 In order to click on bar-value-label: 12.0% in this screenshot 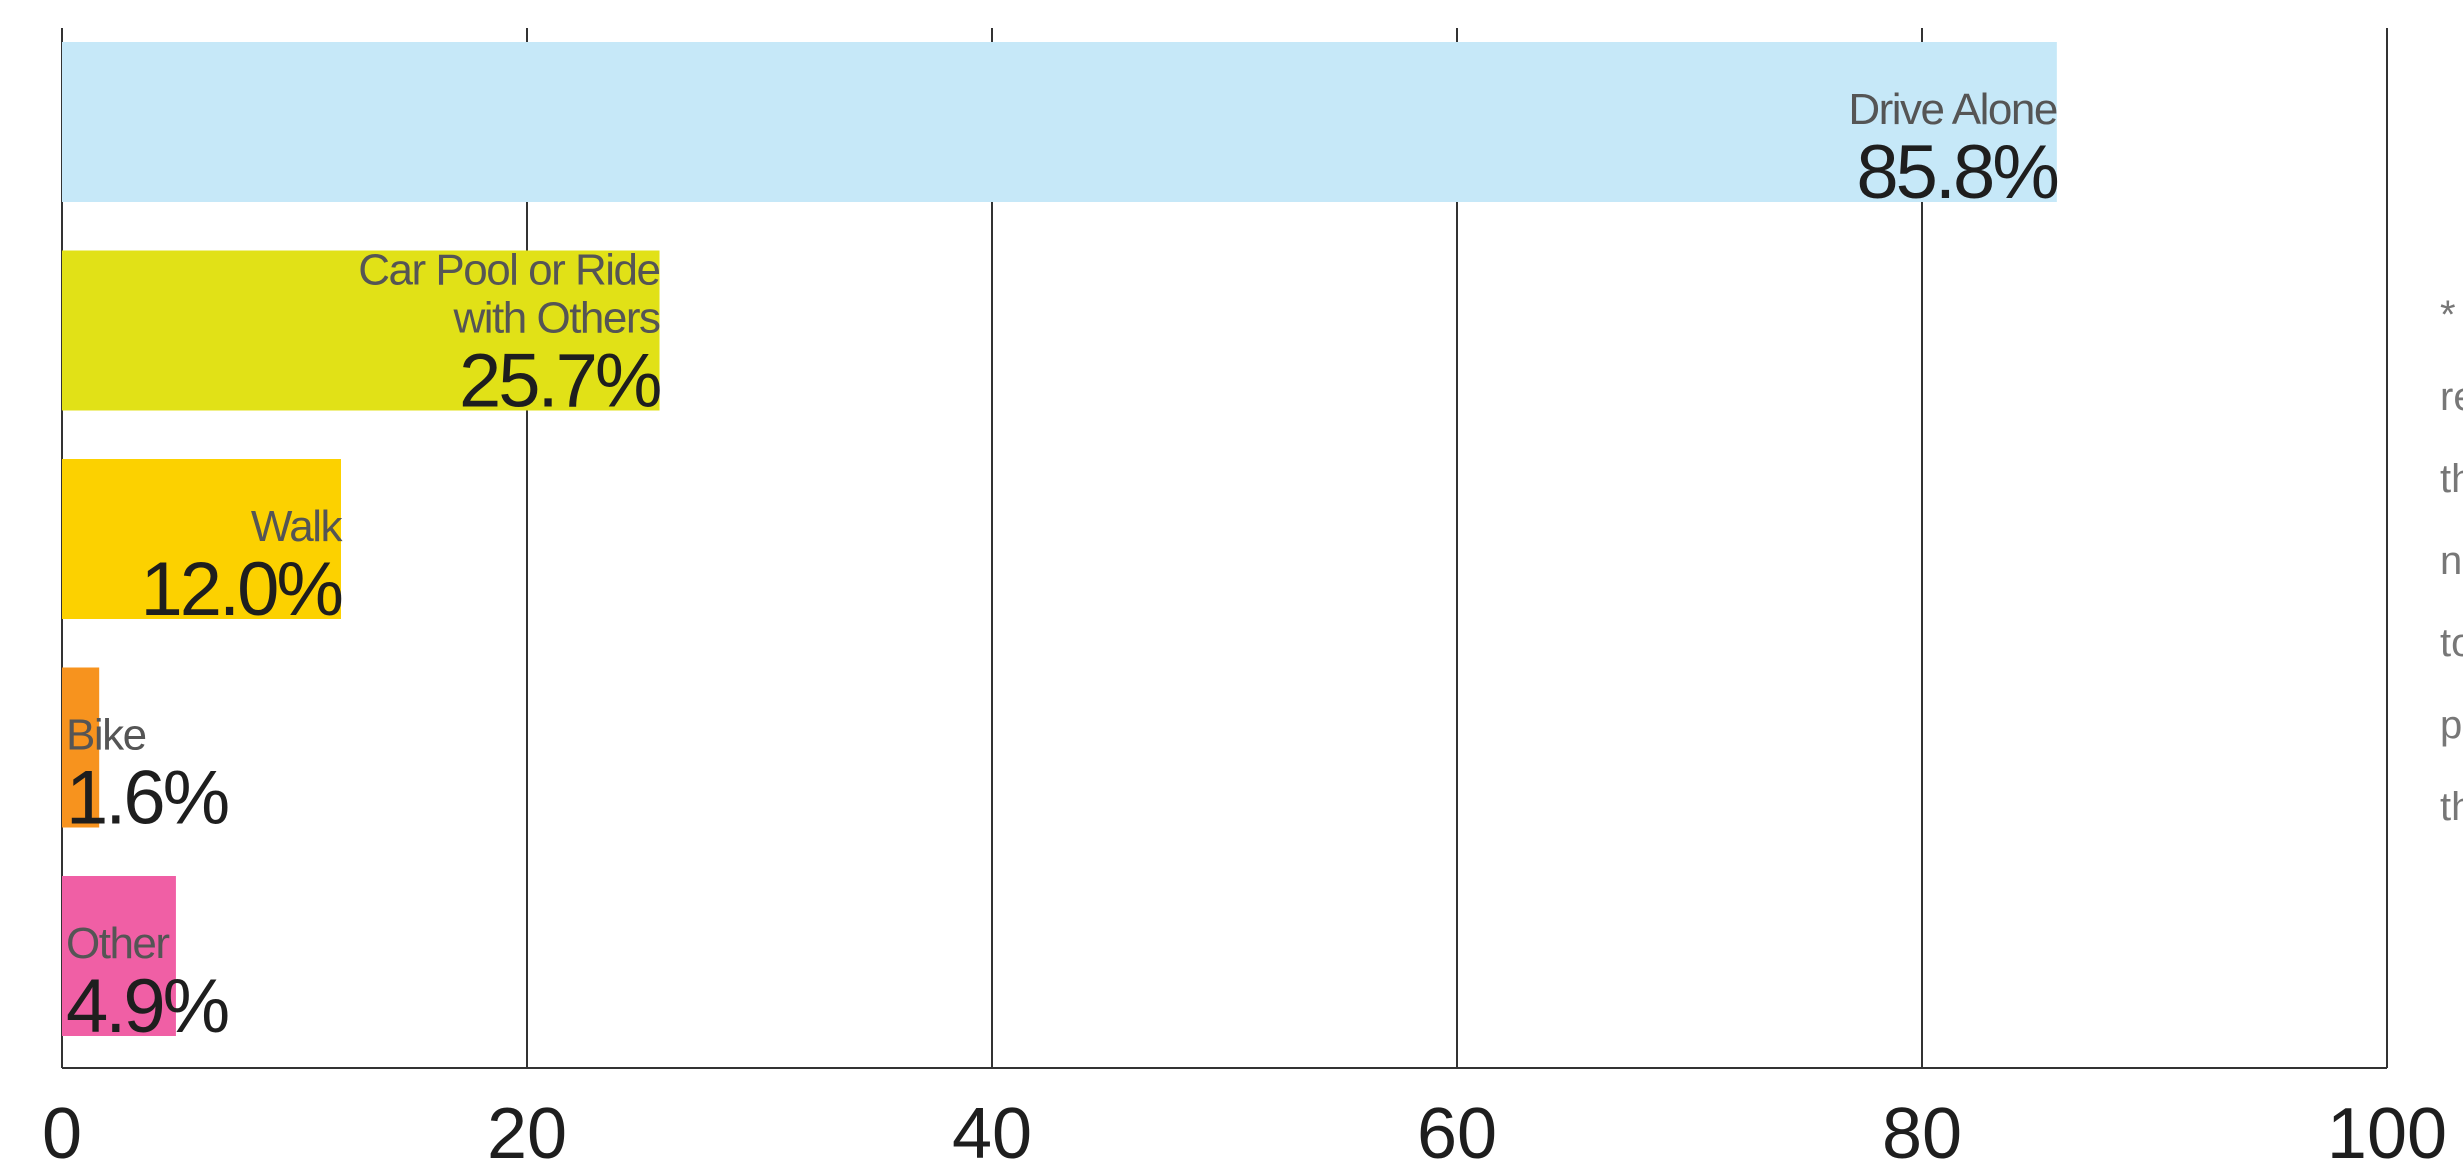, I will do `click(241, 589)`.